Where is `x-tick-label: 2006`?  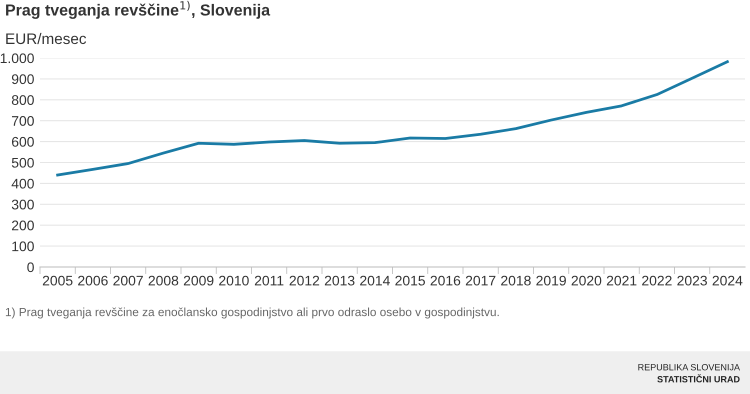
x-tick-label: 2006 is located at coordinates (93, 281).